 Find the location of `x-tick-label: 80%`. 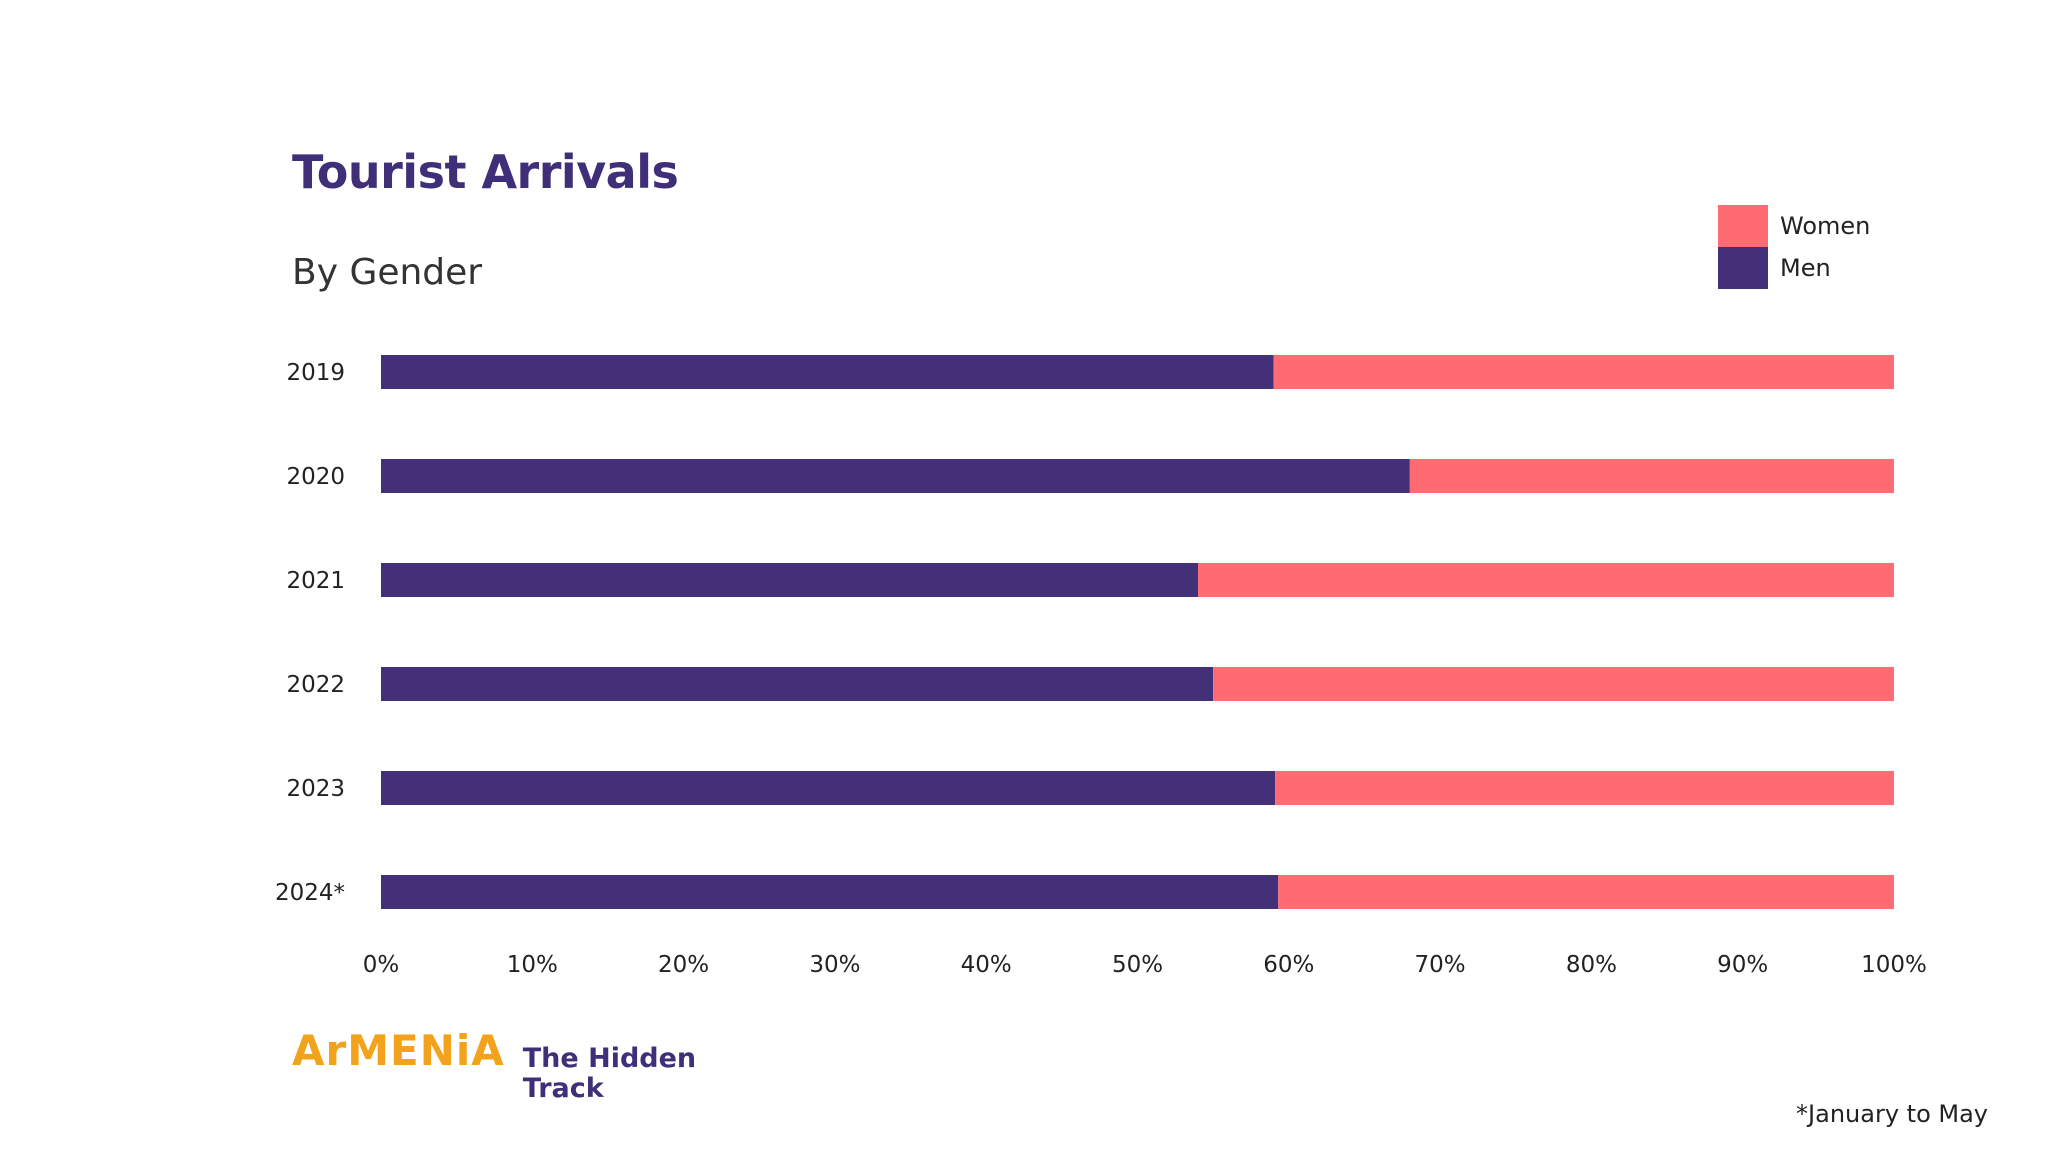

x-tick-label: 80% is located at coordinates (1591, 965).